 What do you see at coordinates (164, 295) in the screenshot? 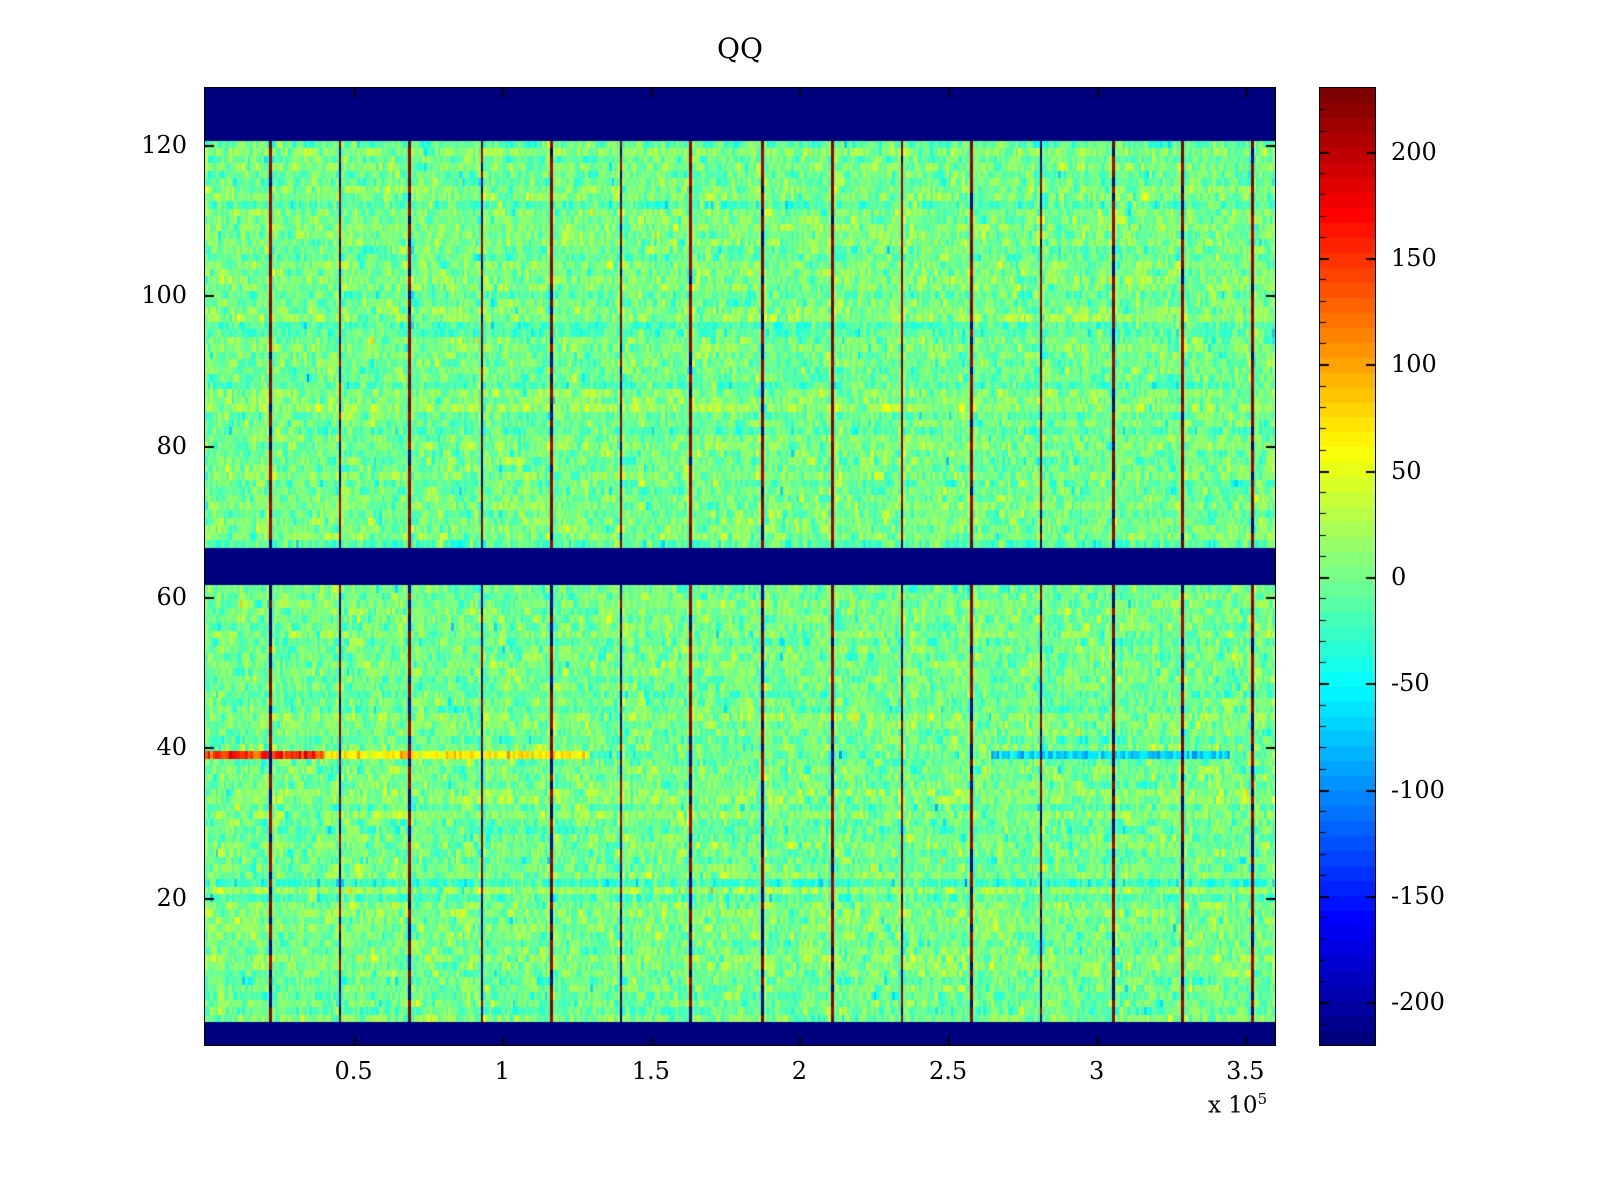
I see `y-tick-label: 100` at bounding box center [164, 295].